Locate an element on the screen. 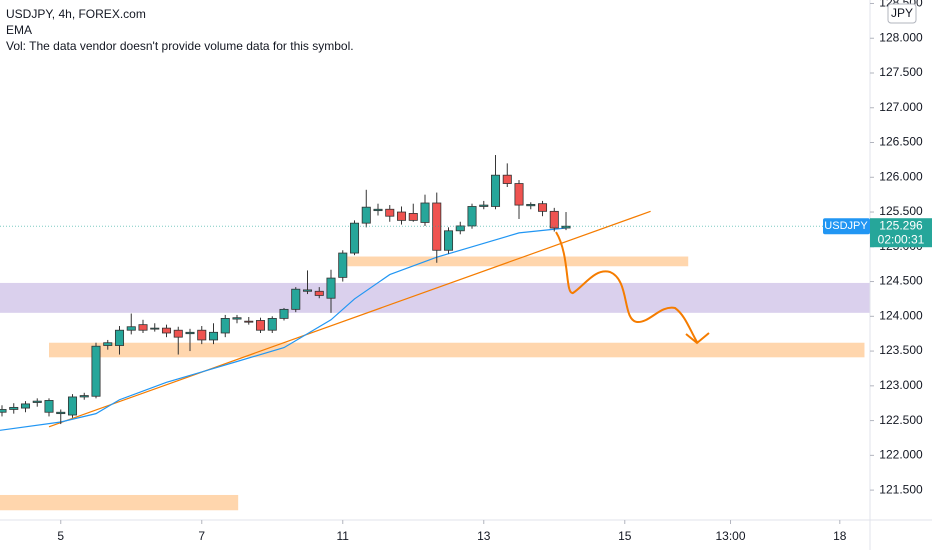 The height and width of the screenshot is (550, 932). drawn-arrow is located at coordinates (632, 288).